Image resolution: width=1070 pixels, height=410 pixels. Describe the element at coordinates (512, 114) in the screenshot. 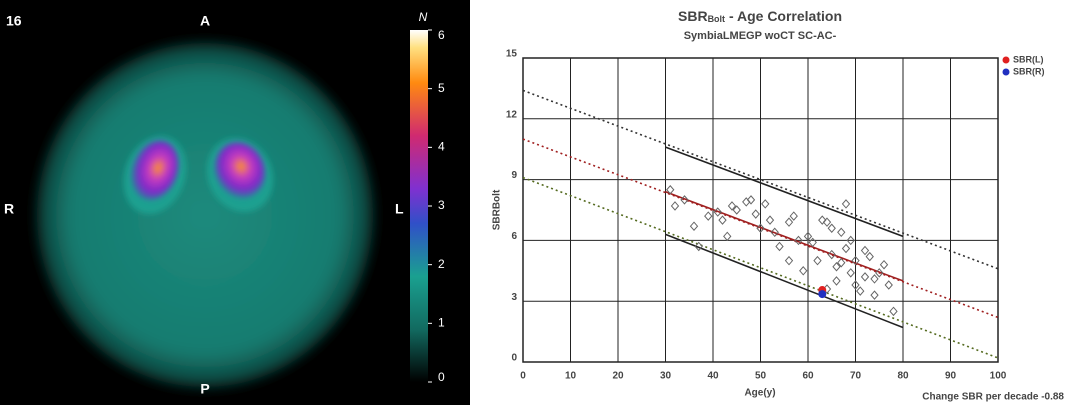

I see `y-tick-label: 12` at that location.